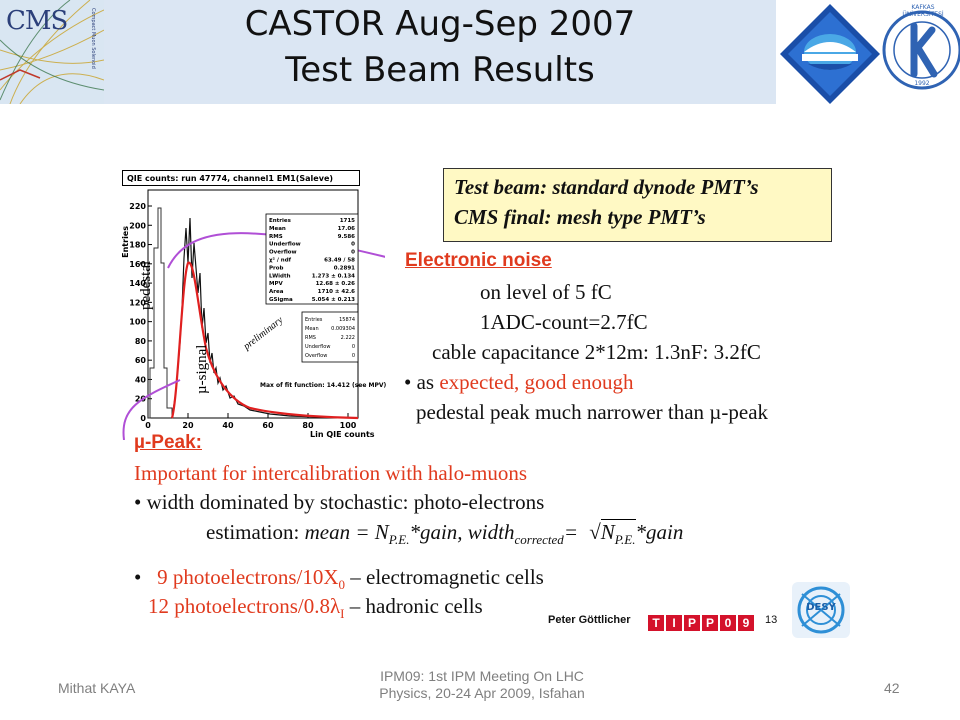 The width and height of the screenshot is (960, 720). I want to click on line4-sub: I, so click(342, 614).